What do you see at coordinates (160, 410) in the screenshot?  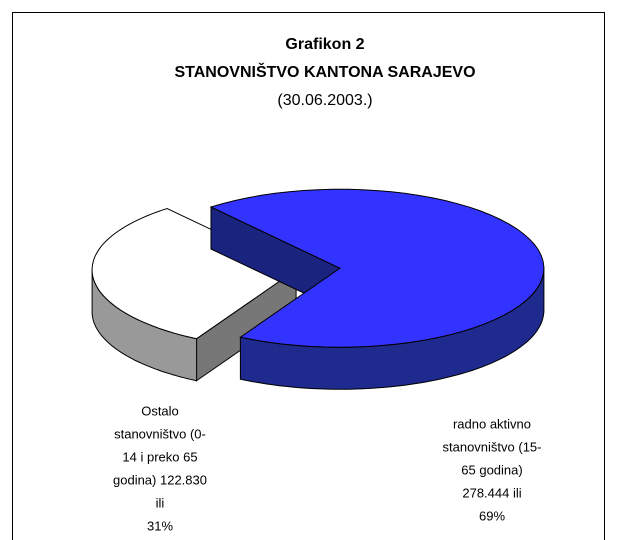 I see `slice-label: Ostalo` at bounding box center [160, 410].